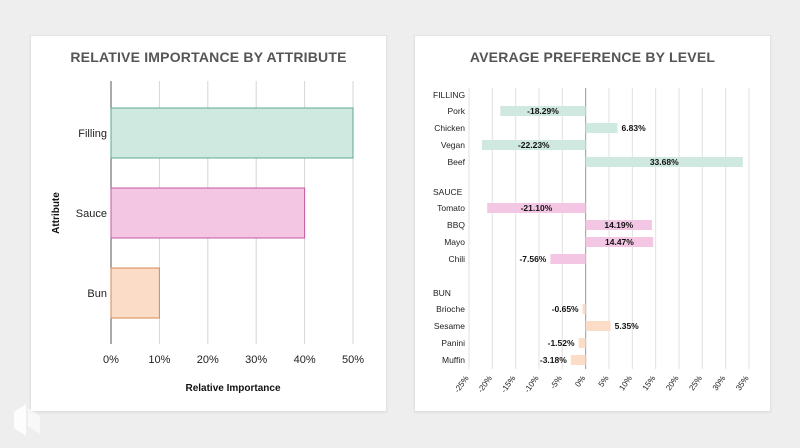 This screenshot has height=448, width=800. I want to click on x-tick-label: 40%, so click(305, 360).